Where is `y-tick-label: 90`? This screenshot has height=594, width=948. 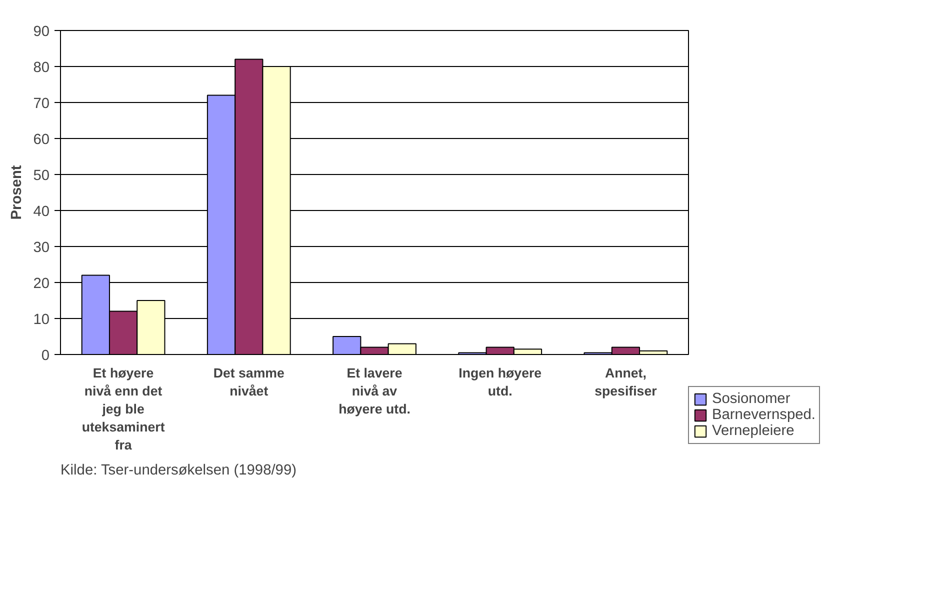
y-tick-label: 90 is located at coordinates (41, 32).